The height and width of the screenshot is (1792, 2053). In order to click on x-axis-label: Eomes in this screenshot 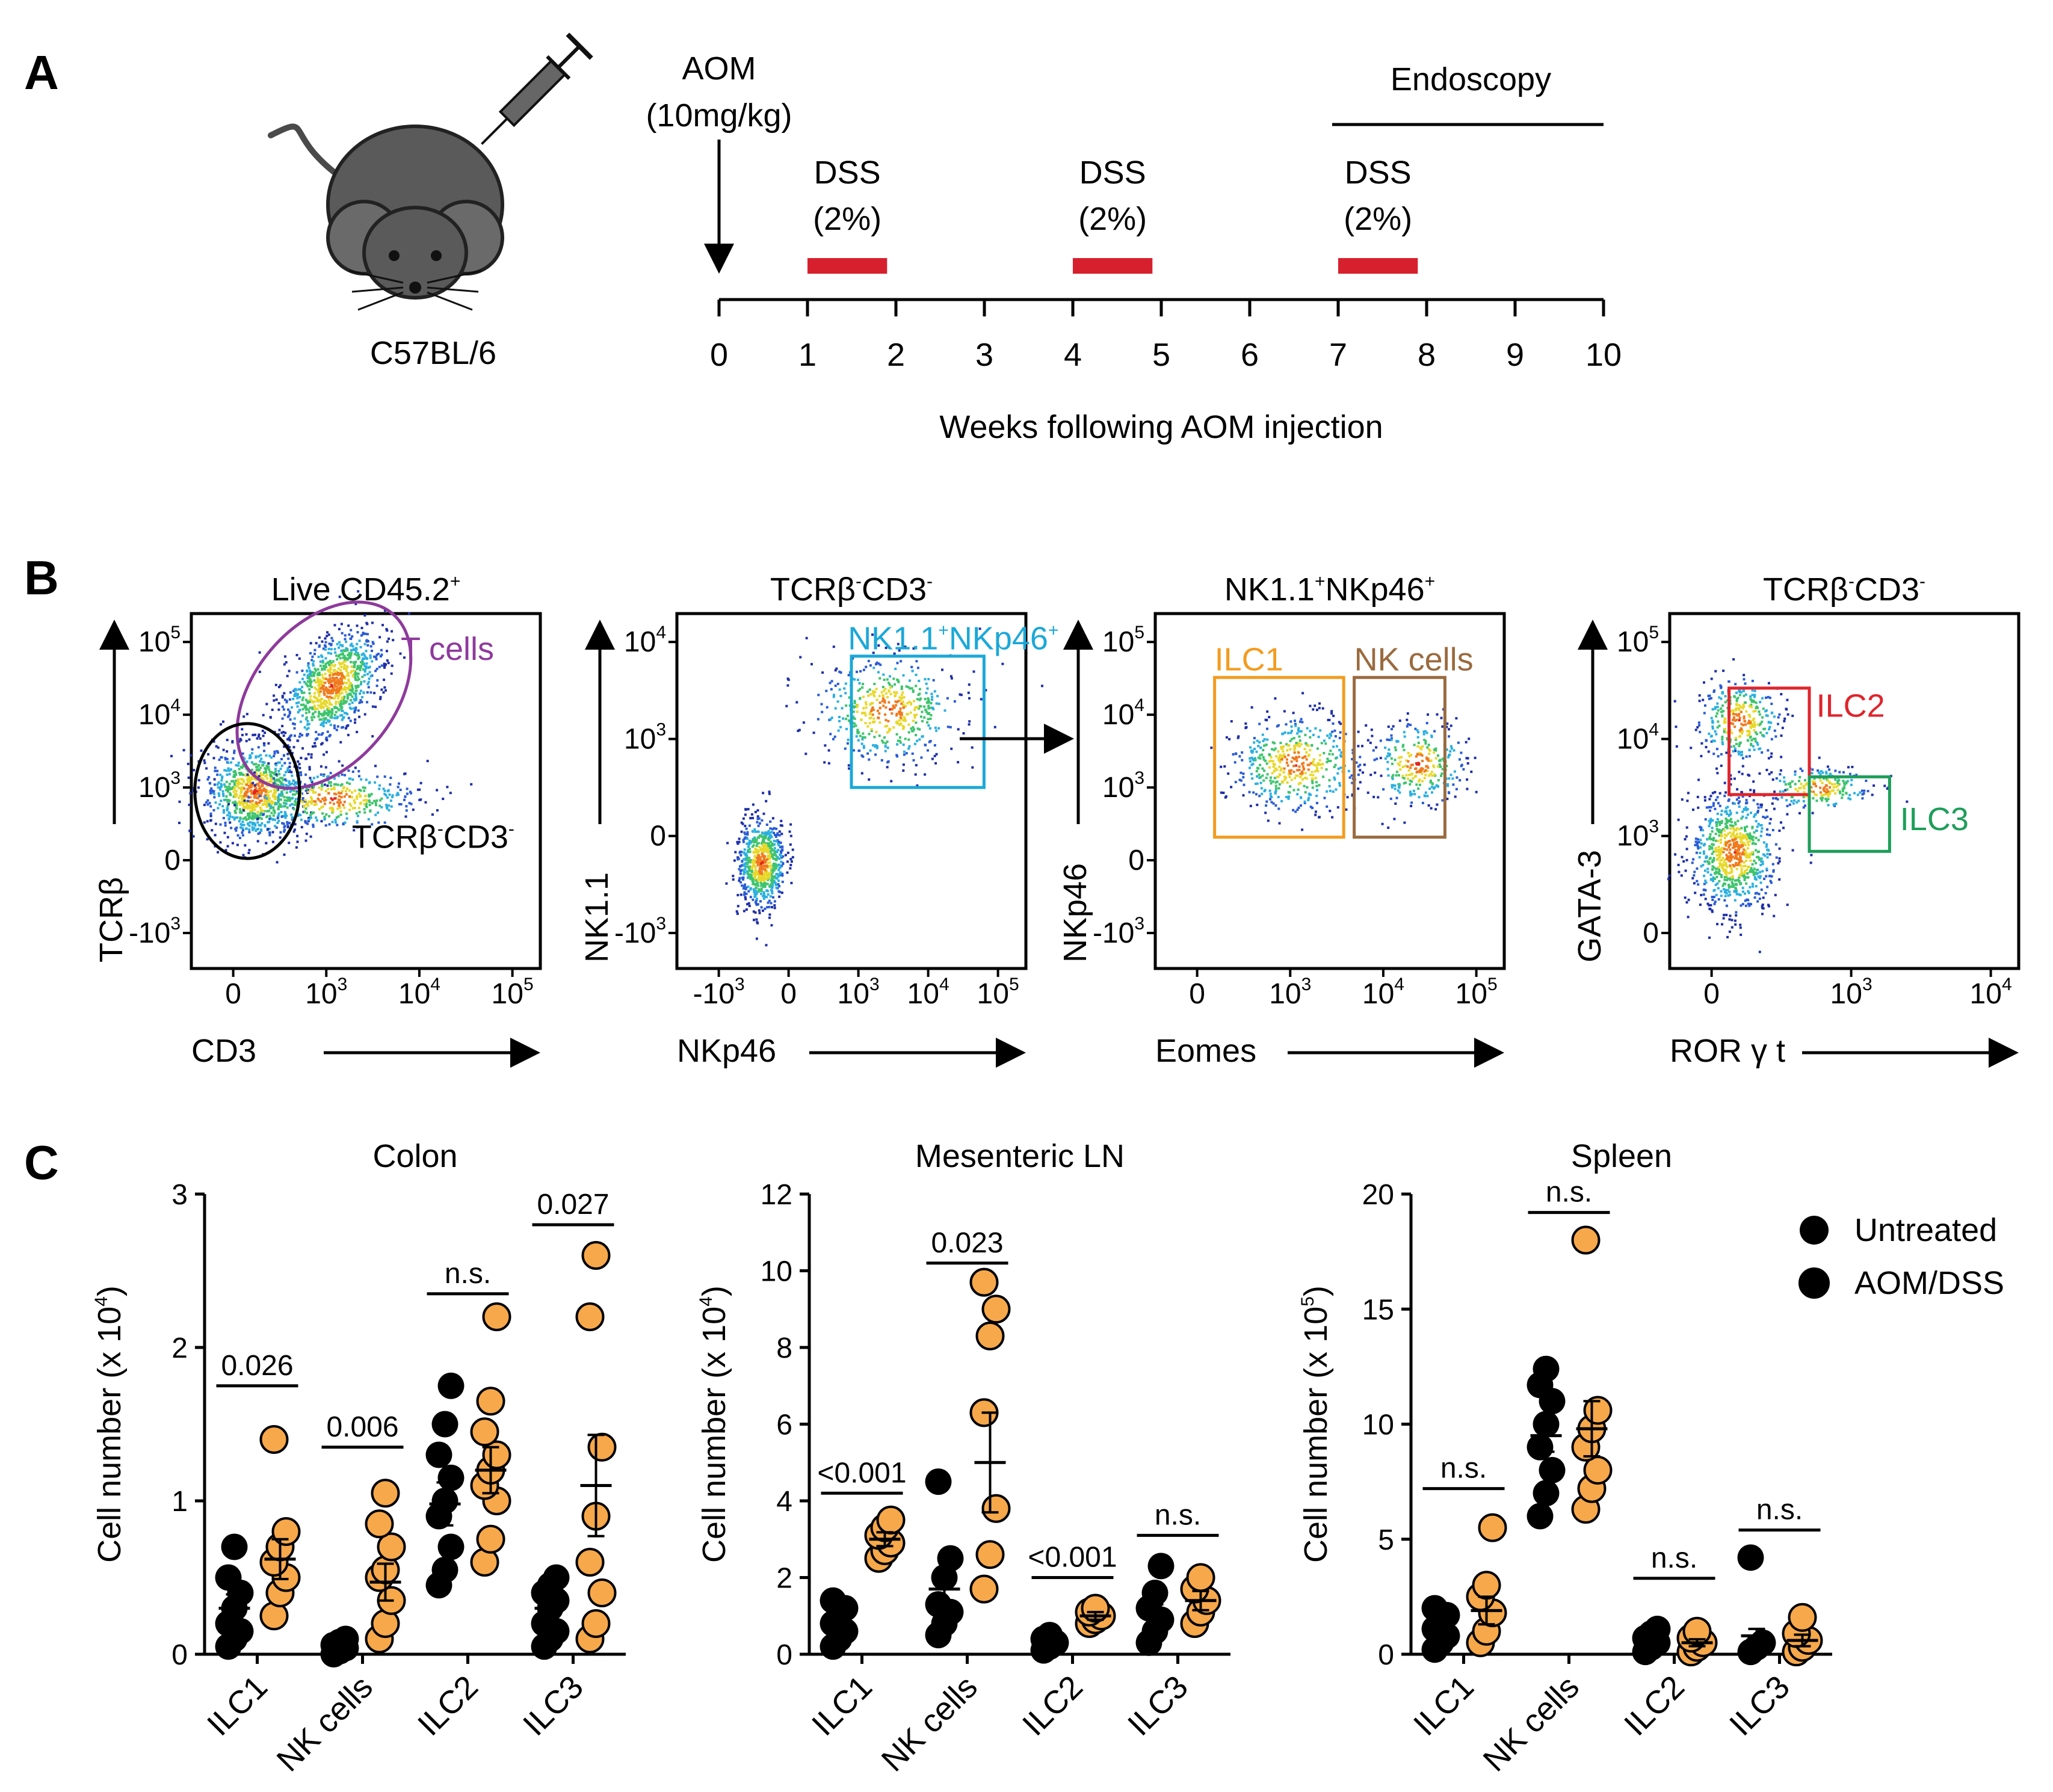, I will do `click(1205, 1051)`.